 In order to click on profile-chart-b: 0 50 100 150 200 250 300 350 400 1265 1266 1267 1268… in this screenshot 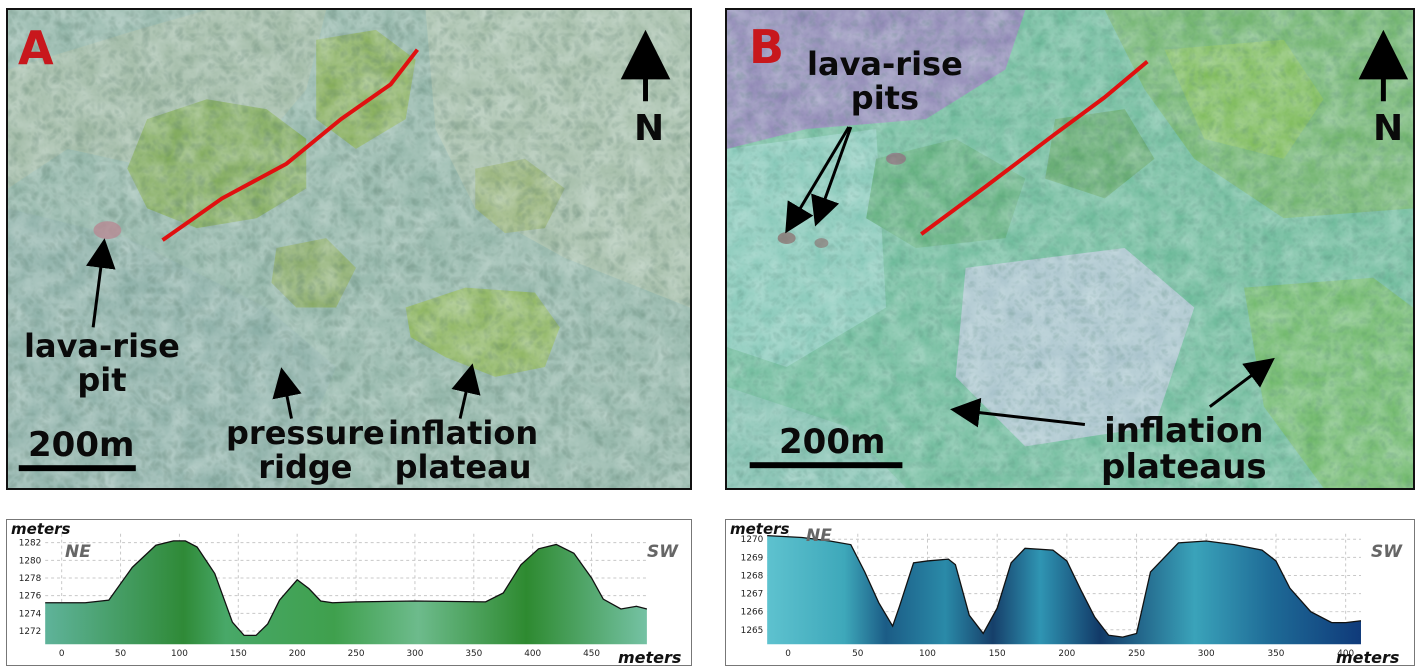, I will do `click(1051, 596)`.